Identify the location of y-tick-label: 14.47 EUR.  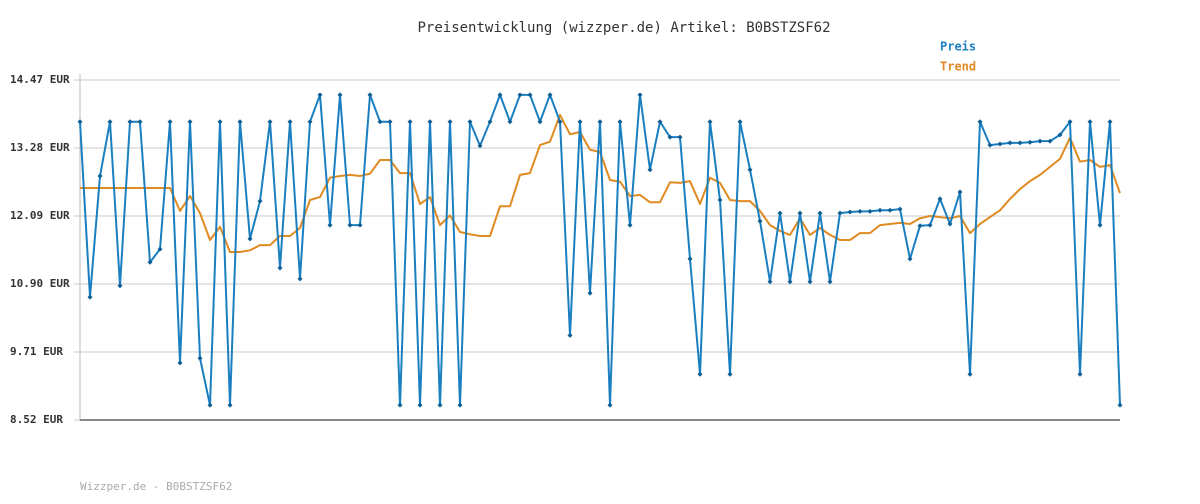
(40, 79).